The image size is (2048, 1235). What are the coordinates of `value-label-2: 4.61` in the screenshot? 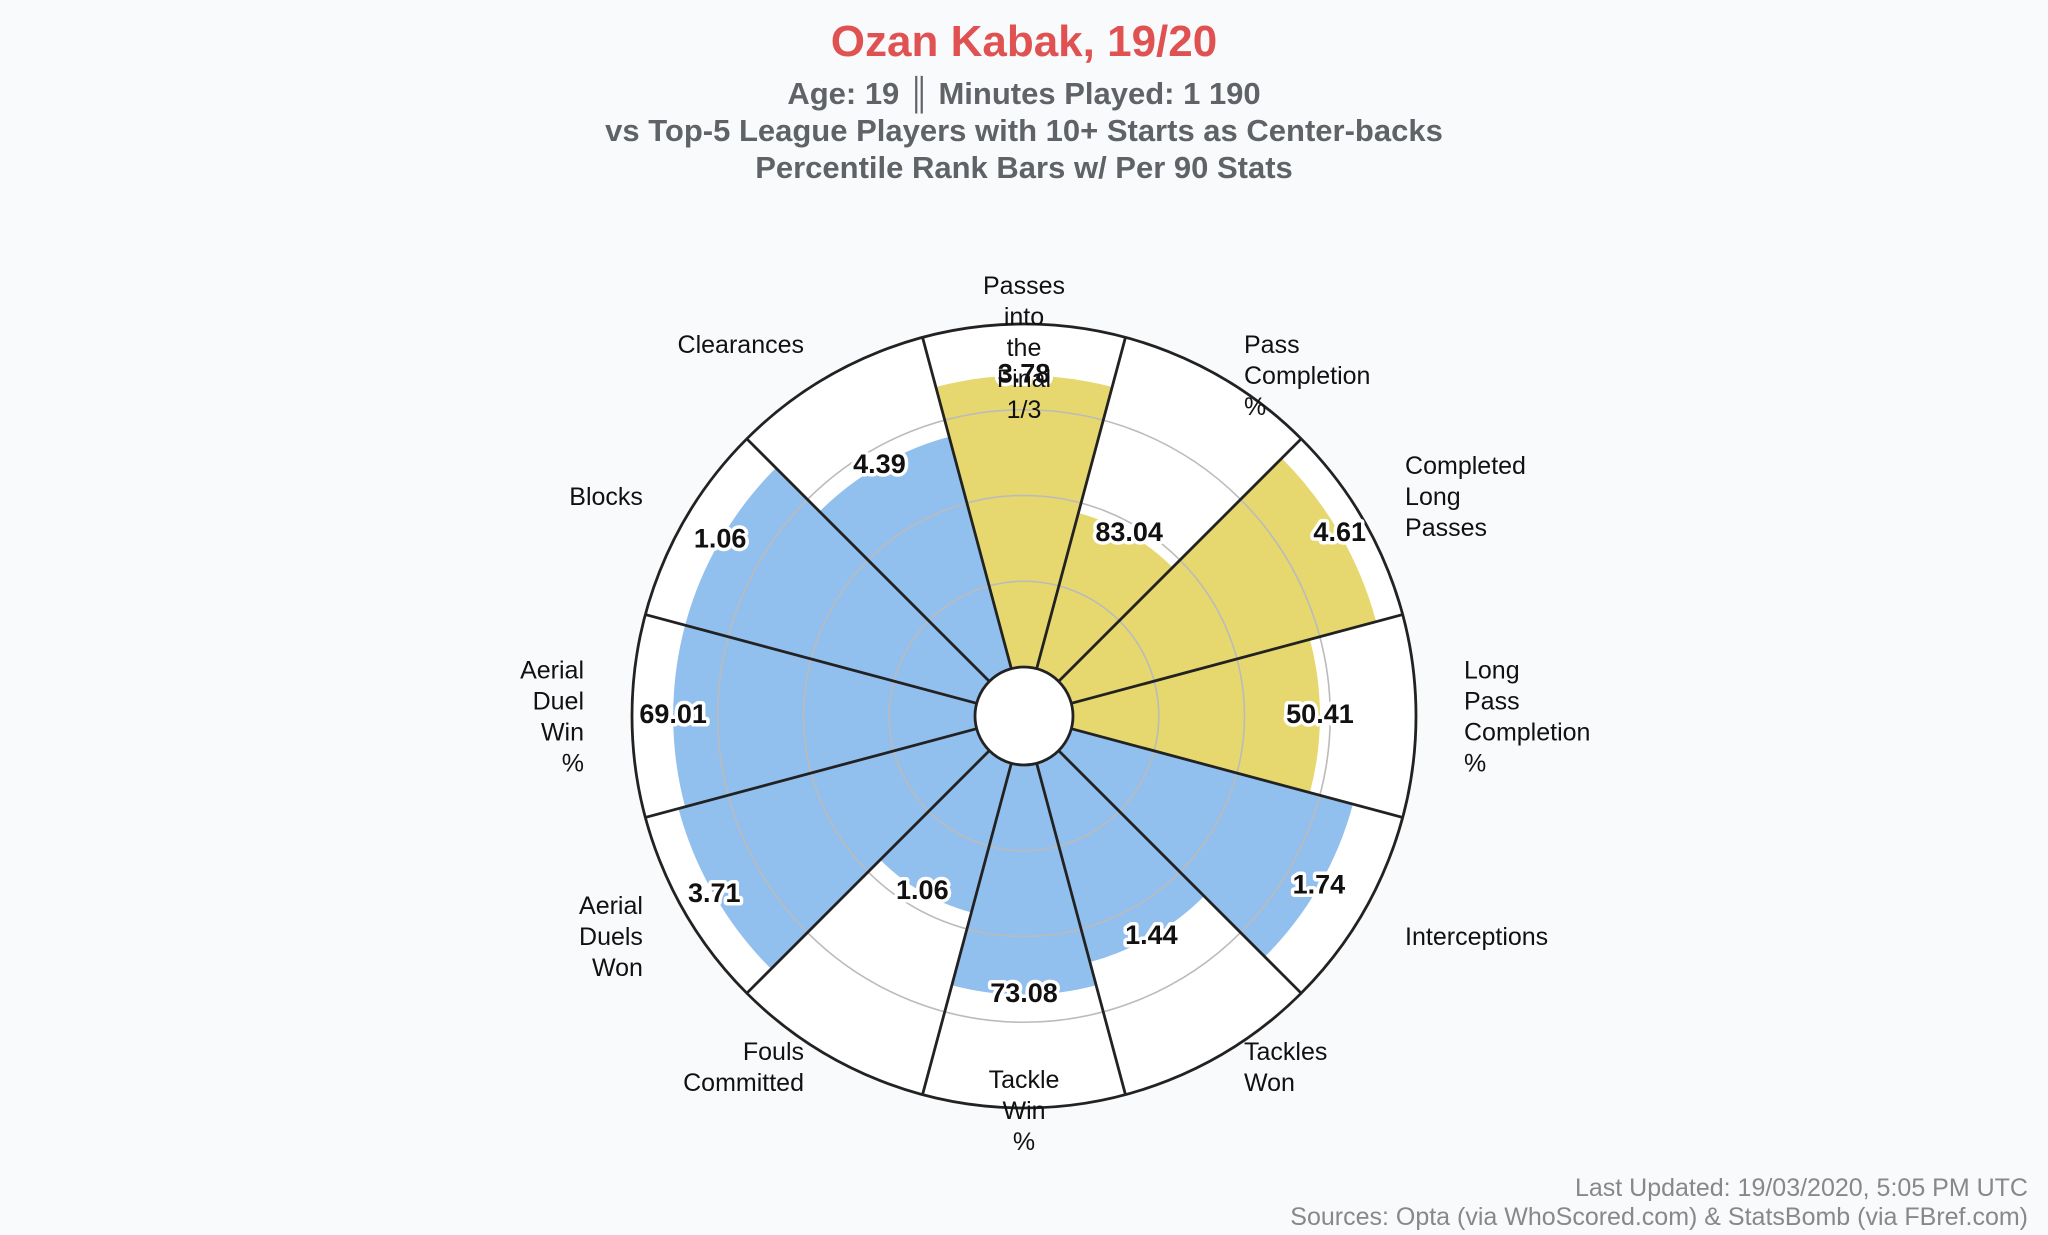 It's located at (1339, 532).